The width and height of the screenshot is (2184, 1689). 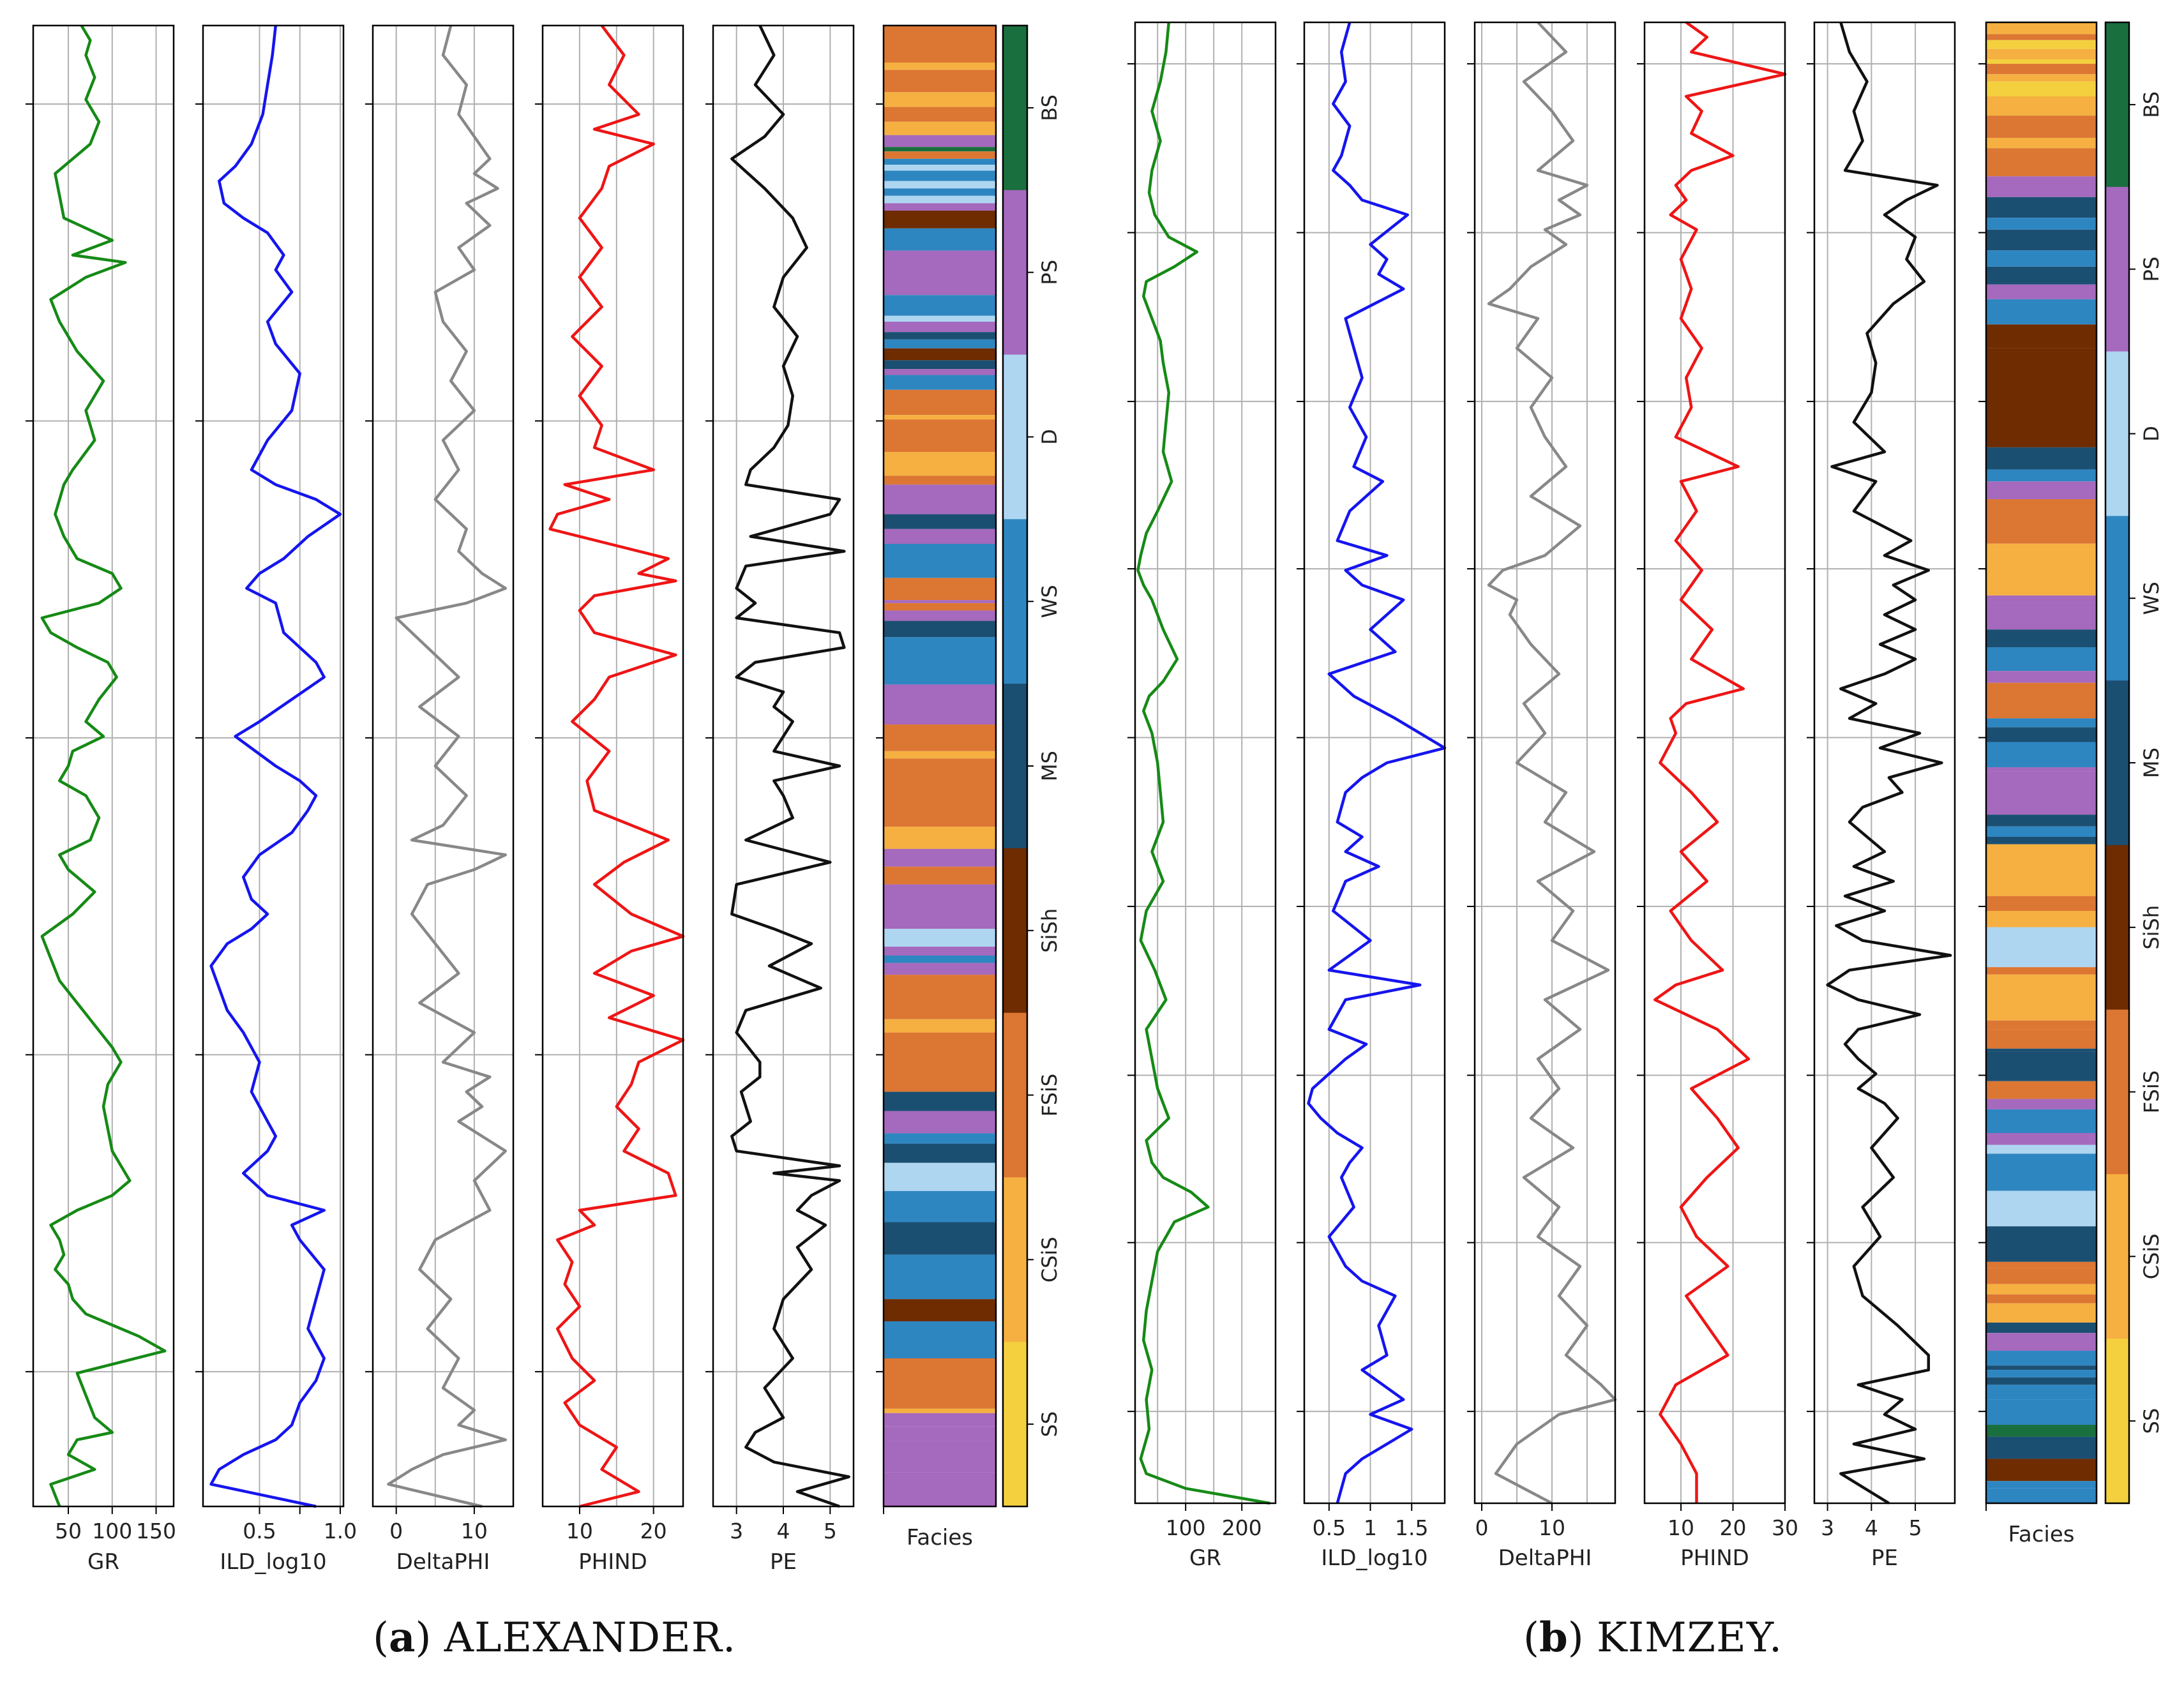 I want to click on colorbar-swatch-fsis, so click(x=1015, y=1095).